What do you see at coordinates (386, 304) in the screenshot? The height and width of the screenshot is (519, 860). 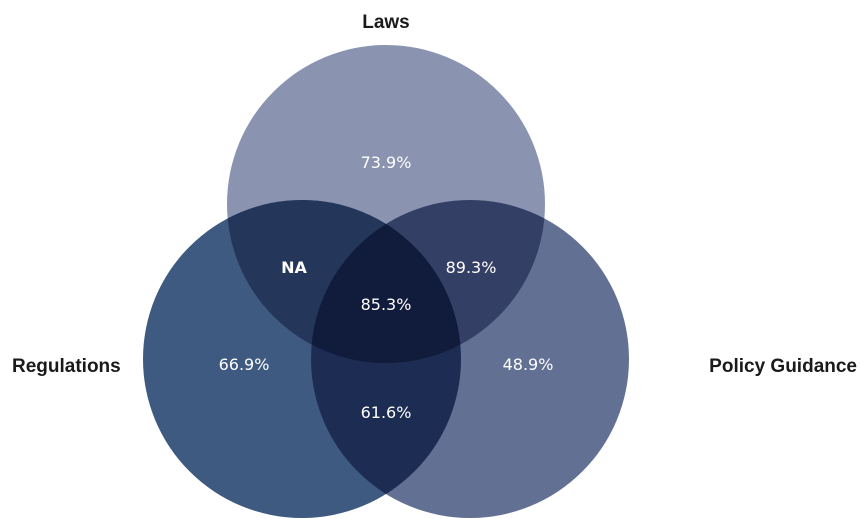 I see `all-three-value: 85.3%` at bounding box center [386, 304].